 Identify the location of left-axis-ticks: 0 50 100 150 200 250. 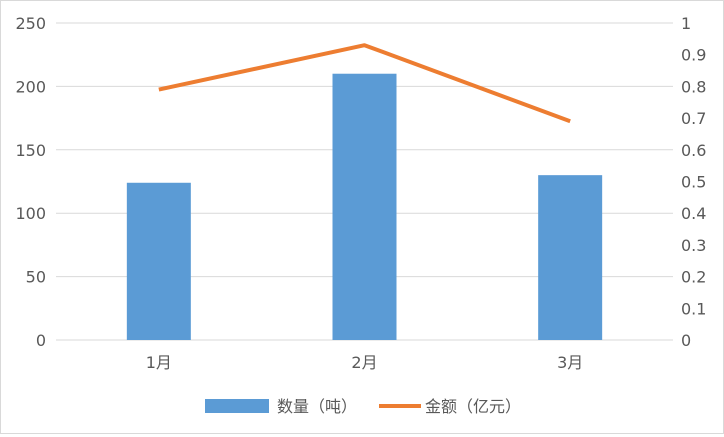
(30, 182).